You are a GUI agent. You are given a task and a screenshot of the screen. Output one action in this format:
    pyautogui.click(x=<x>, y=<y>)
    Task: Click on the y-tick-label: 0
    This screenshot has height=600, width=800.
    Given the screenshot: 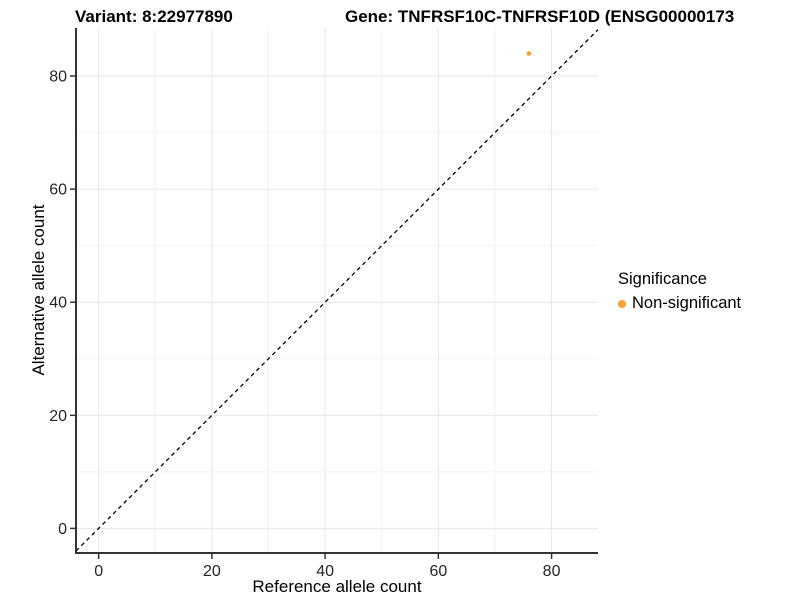 What is the action you would take?
    pyautogui.click(x=62, y=529)
    